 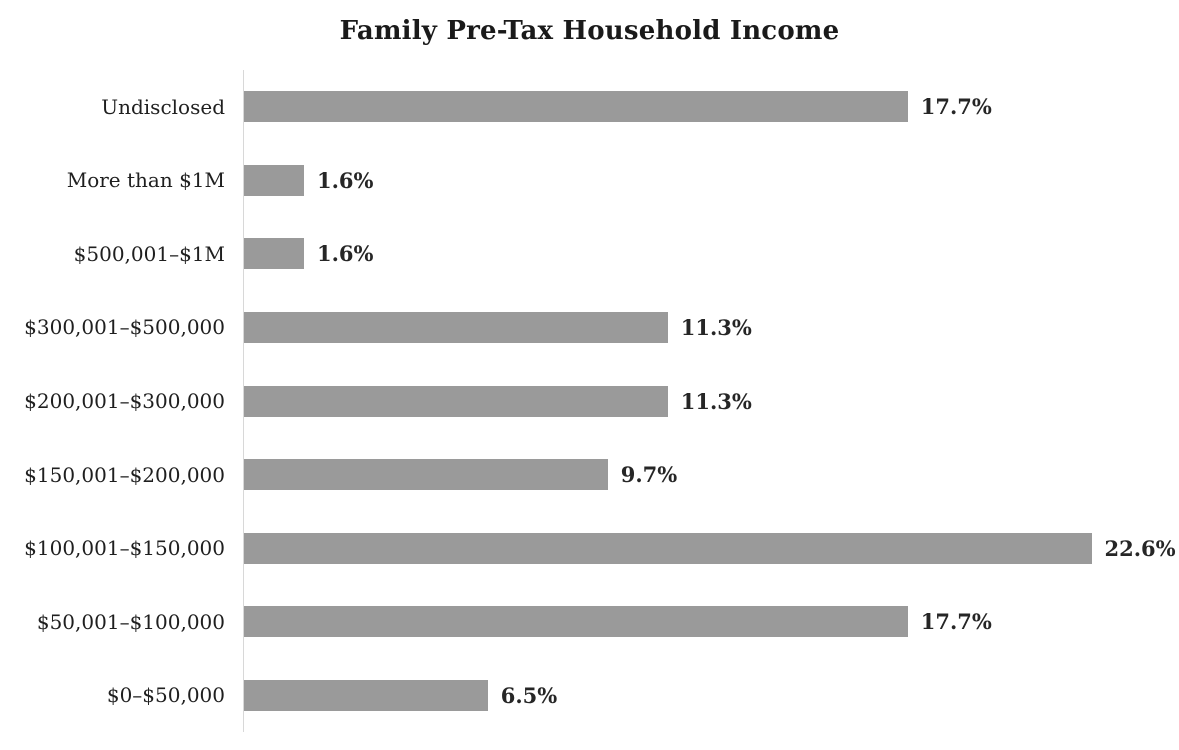 I want to click on category-label: $500,001–$1M, so click(x=149, y=253).